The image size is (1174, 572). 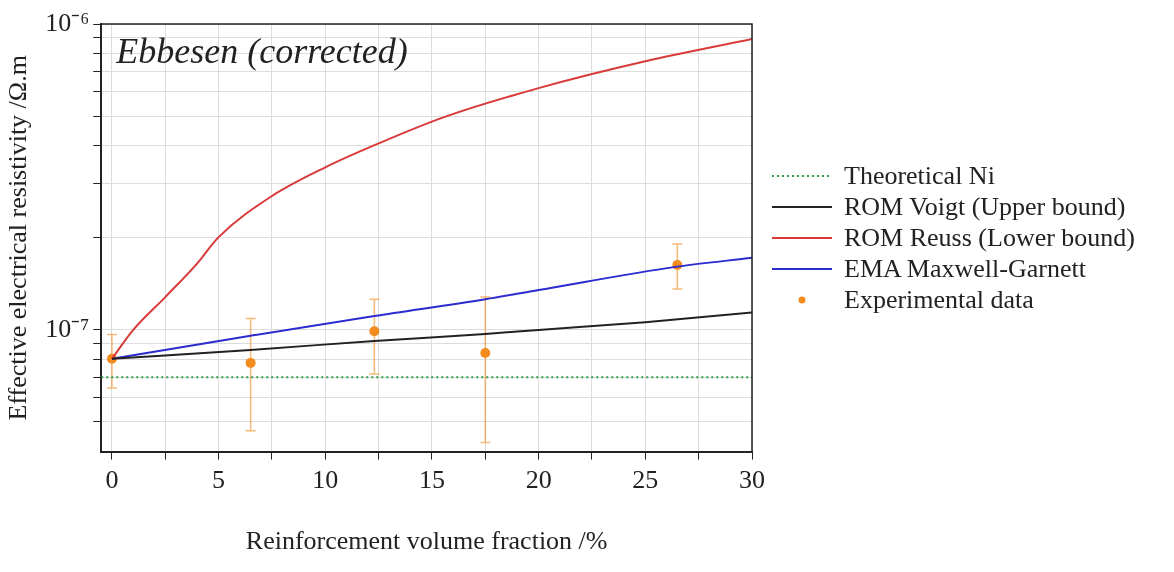 I want to click on legend-label: EMA Maxwell-Garnett, so click(x=965, y=268).